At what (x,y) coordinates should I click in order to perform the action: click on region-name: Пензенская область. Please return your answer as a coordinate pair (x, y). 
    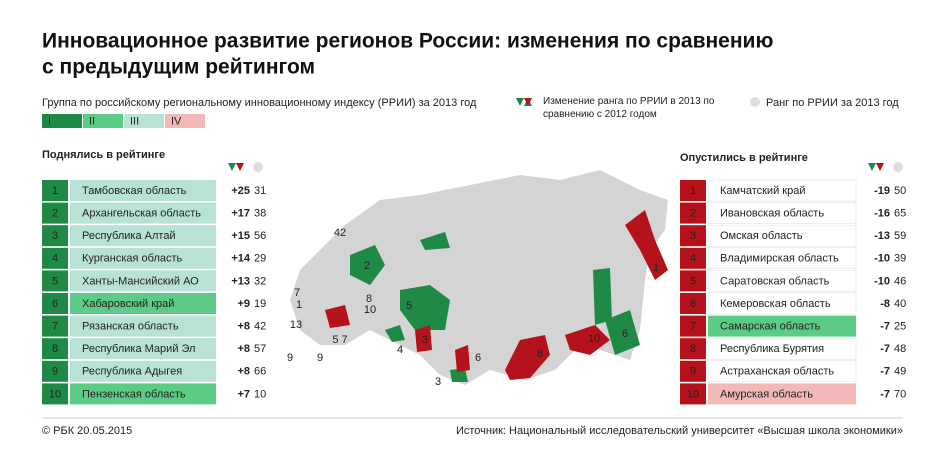
    Looking at the image, I should click on (134, 394).